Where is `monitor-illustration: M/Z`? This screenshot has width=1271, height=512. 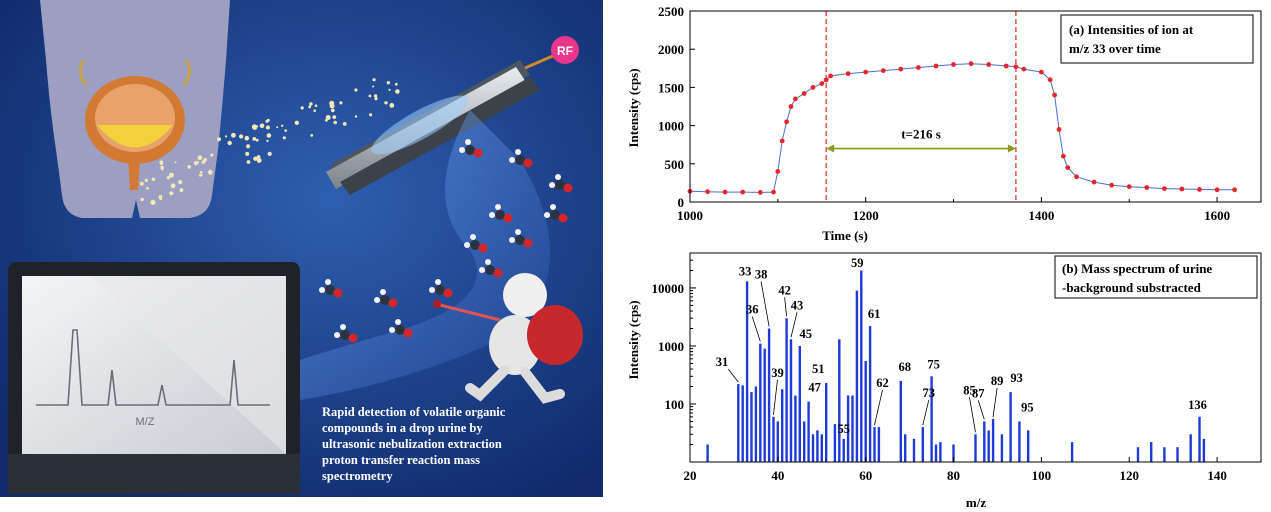
monitor-illustration: M/Z is located at coordinates (154, 378).